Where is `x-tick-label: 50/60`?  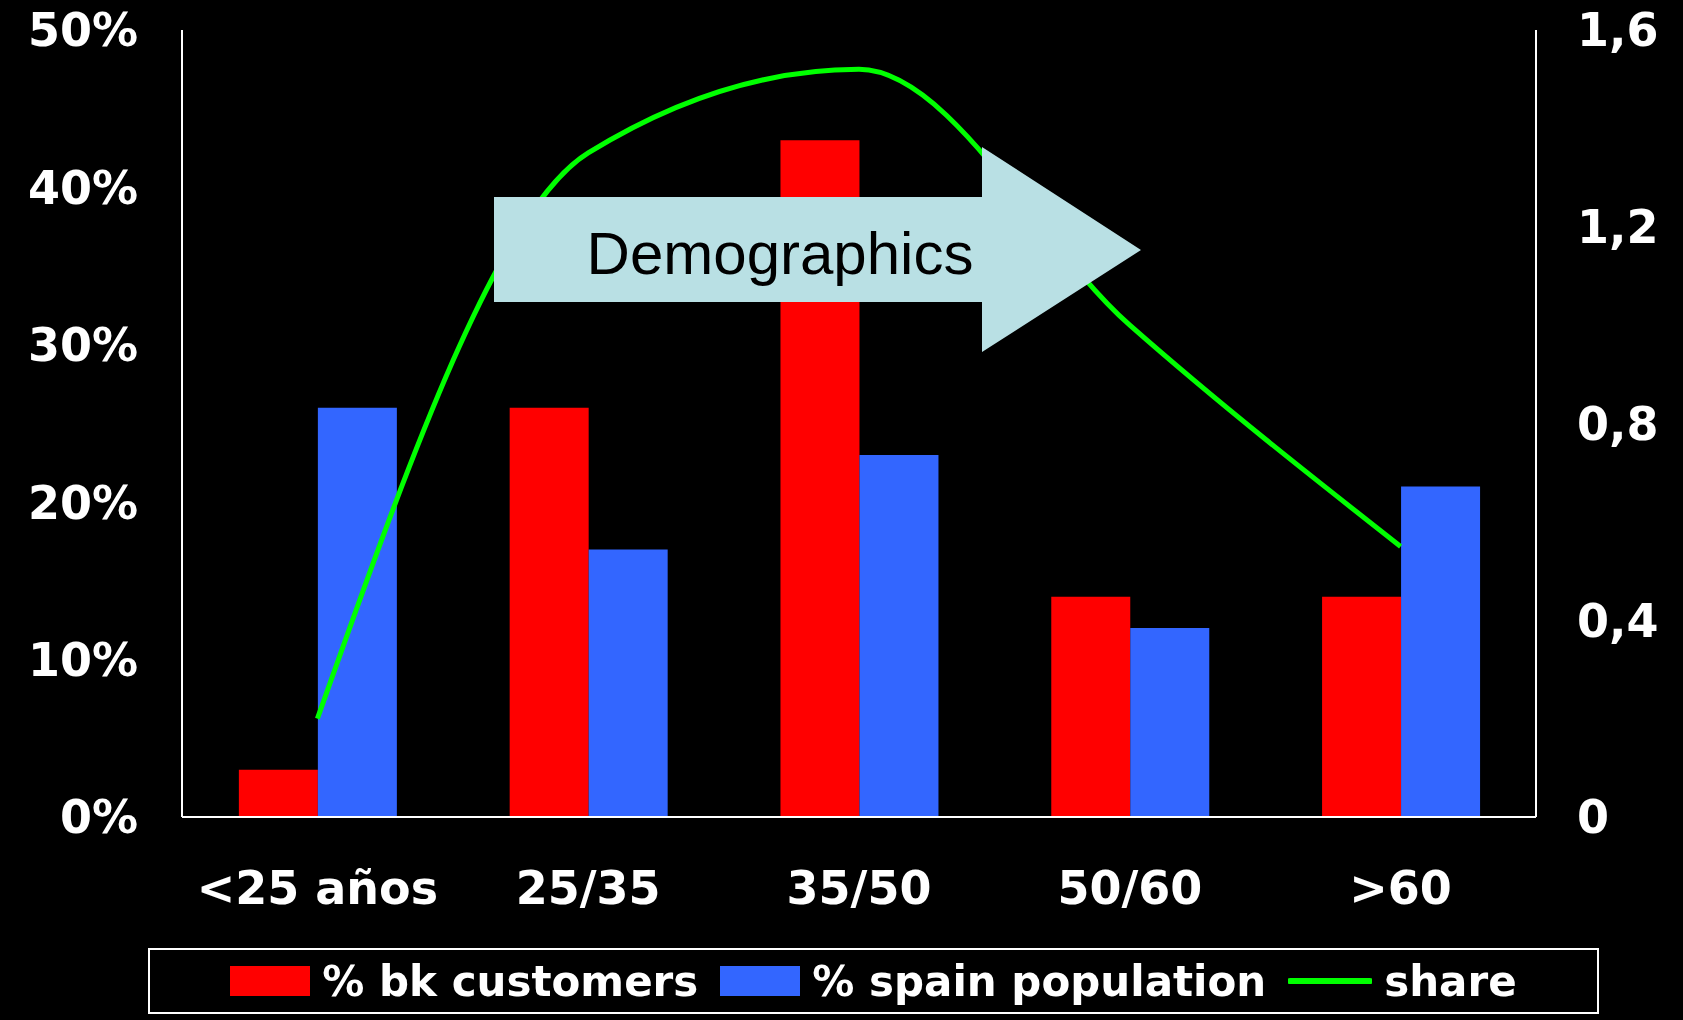
x-tick-label: 50/60 is located at coordinates (1130, 887).